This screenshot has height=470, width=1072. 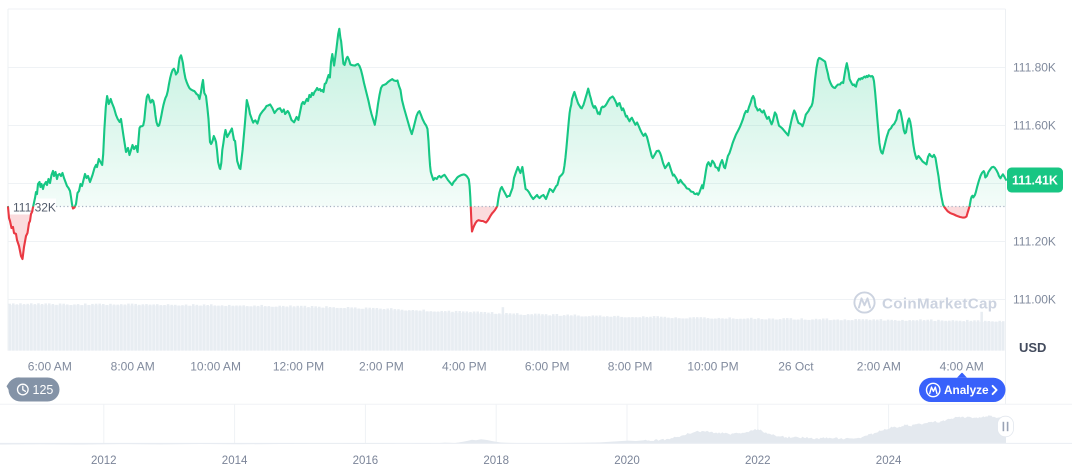 What do you see at coordinates (630, 367) in the screenshot?
I see `svg-text: 8:00 PM` at bounding box center [630, 367].